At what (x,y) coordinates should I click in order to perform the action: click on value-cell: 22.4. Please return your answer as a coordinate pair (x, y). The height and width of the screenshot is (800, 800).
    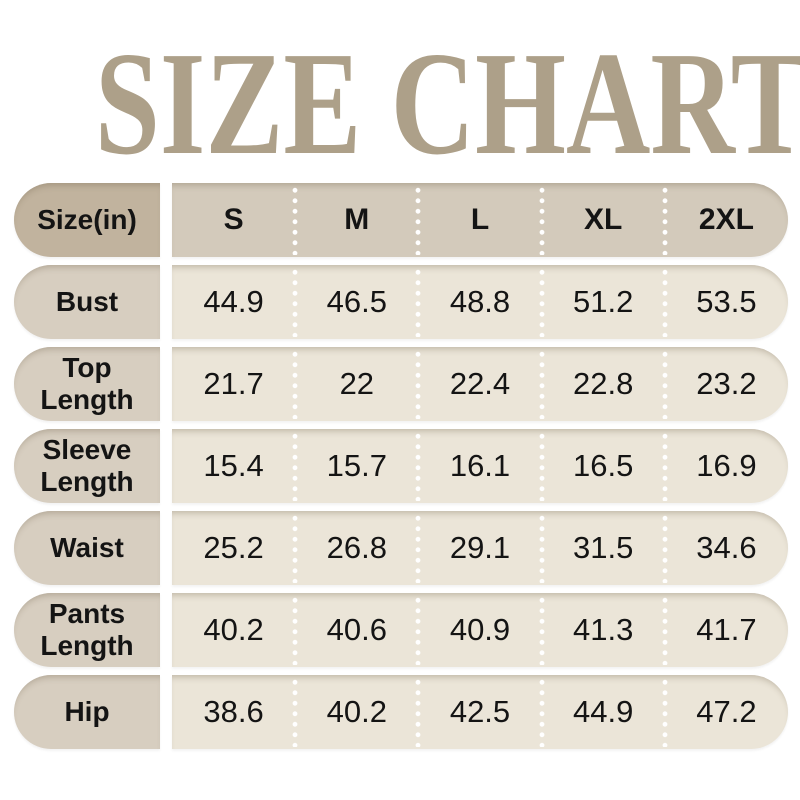
    Looking at the image, I should click on (480, 383).